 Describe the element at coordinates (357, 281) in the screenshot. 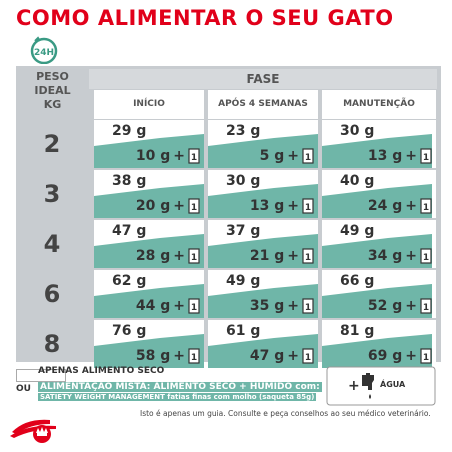

I see `dry-amount: 66 g` at that location.